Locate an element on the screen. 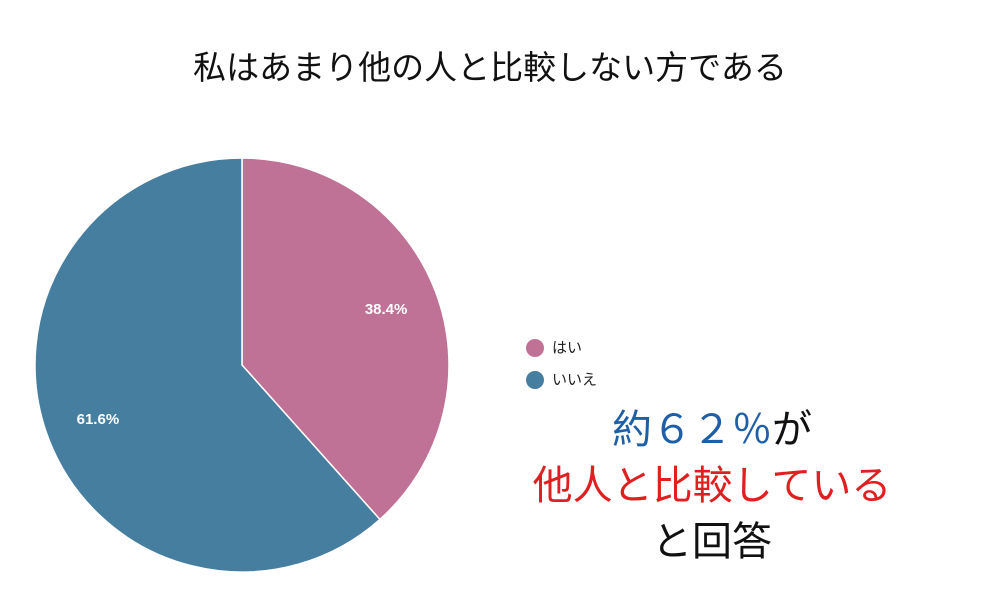  annotation: と回答 is located at coordinates (712, 542).